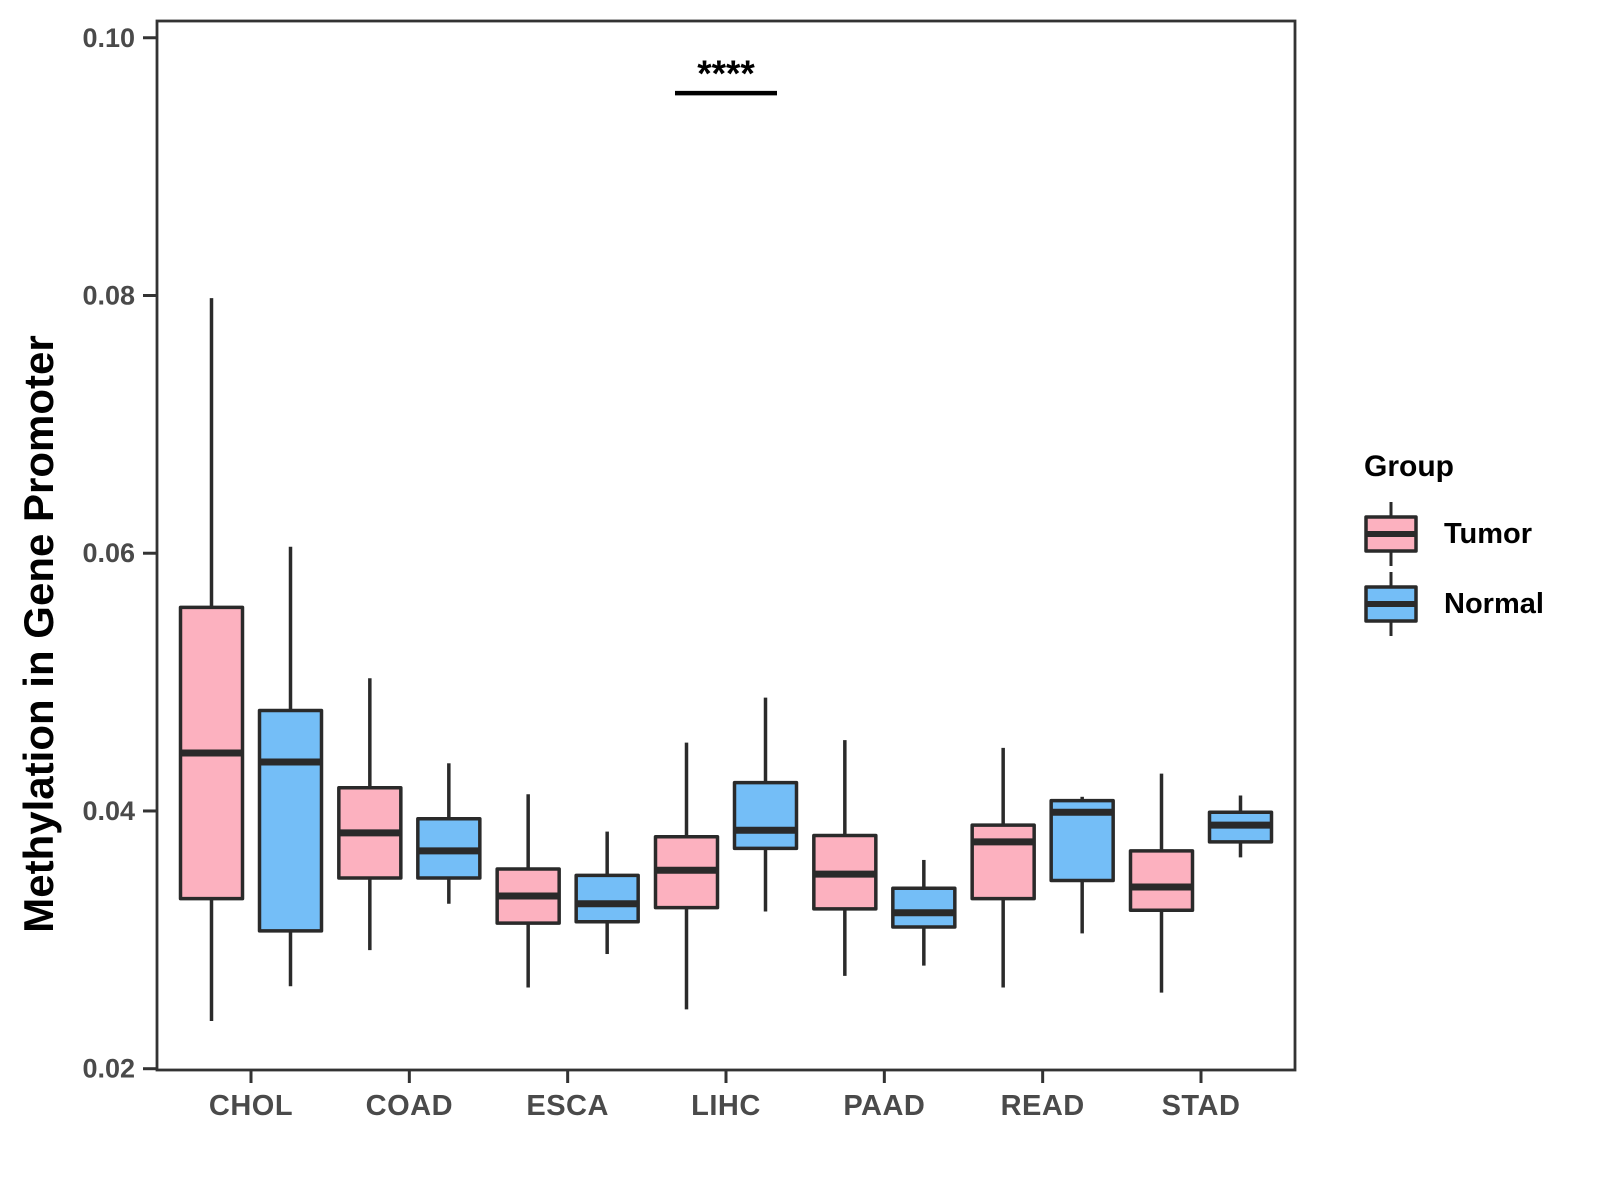 This screenshot has width=1600, height=1200. I want to click on tumor-boxplot-key-icon, so click(1391, 534).